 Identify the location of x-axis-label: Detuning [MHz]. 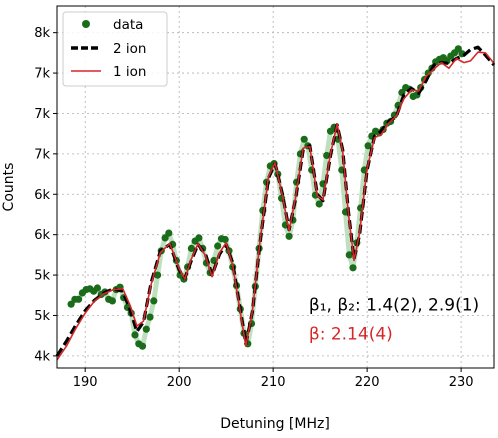
(275, 424).